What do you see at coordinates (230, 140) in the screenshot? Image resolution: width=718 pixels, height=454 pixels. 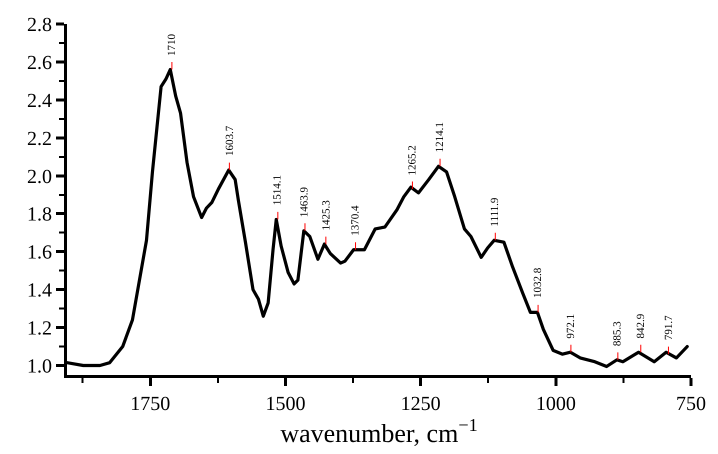 I see `annotation: 1603.7` at bounding box center [230, 140].